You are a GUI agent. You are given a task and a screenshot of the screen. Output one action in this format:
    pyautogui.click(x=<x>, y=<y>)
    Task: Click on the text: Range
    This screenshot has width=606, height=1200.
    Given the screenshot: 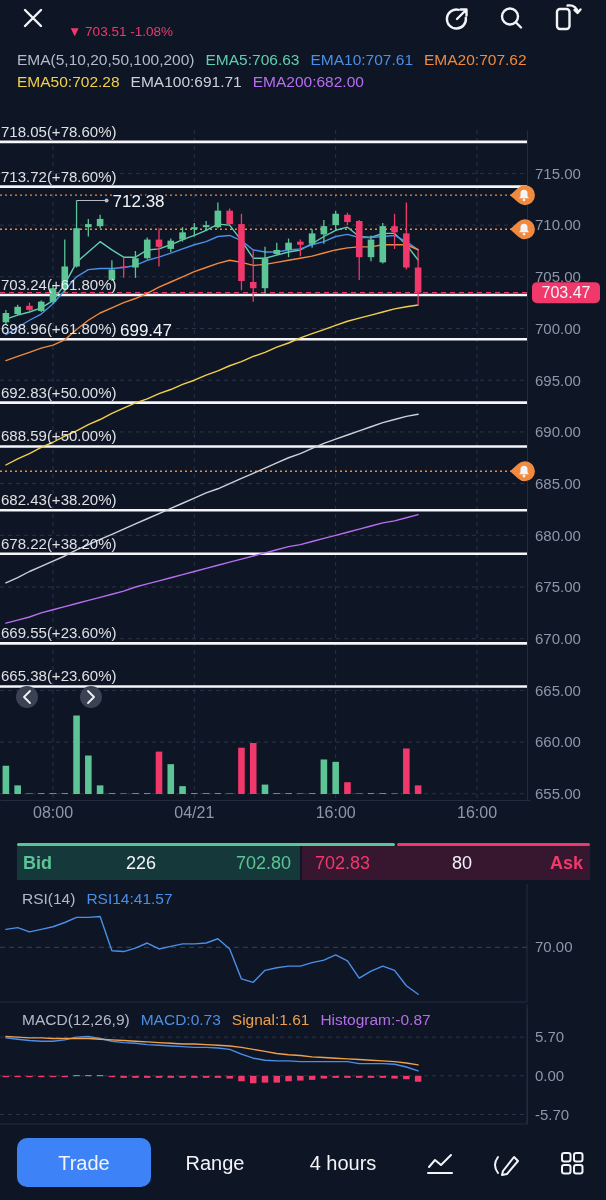 What is the action you would take?
    pyautogui.click(x=215, y=1163)
    